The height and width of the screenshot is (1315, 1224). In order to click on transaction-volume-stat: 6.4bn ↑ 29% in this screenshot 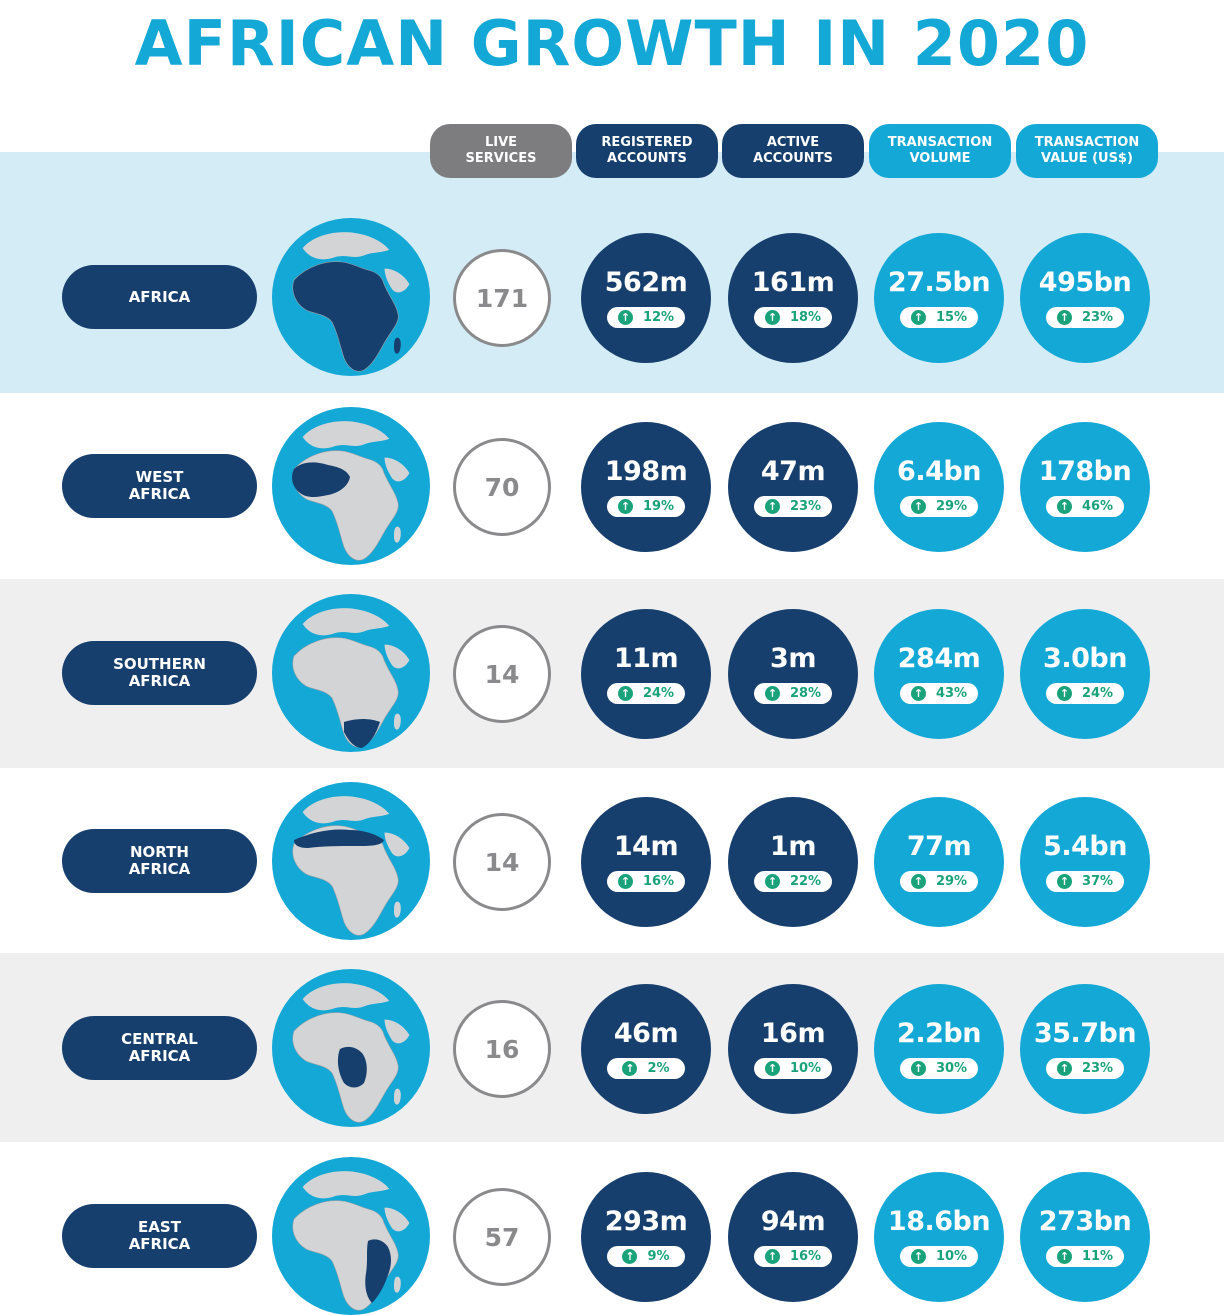, I will do `click(939, 487)`.